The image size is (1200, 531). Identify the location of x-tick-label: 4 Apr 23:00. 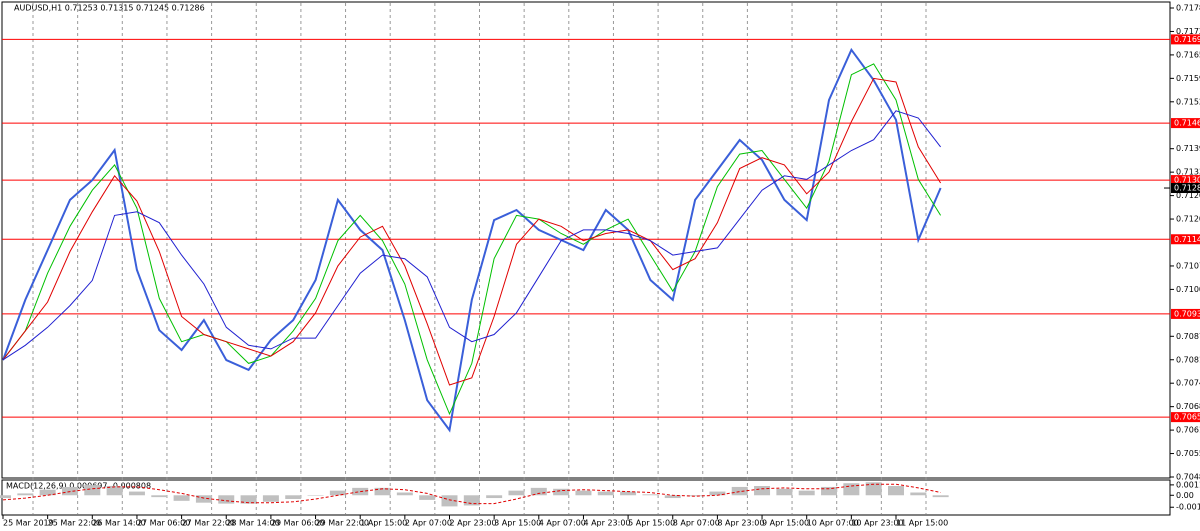
(606, 523).